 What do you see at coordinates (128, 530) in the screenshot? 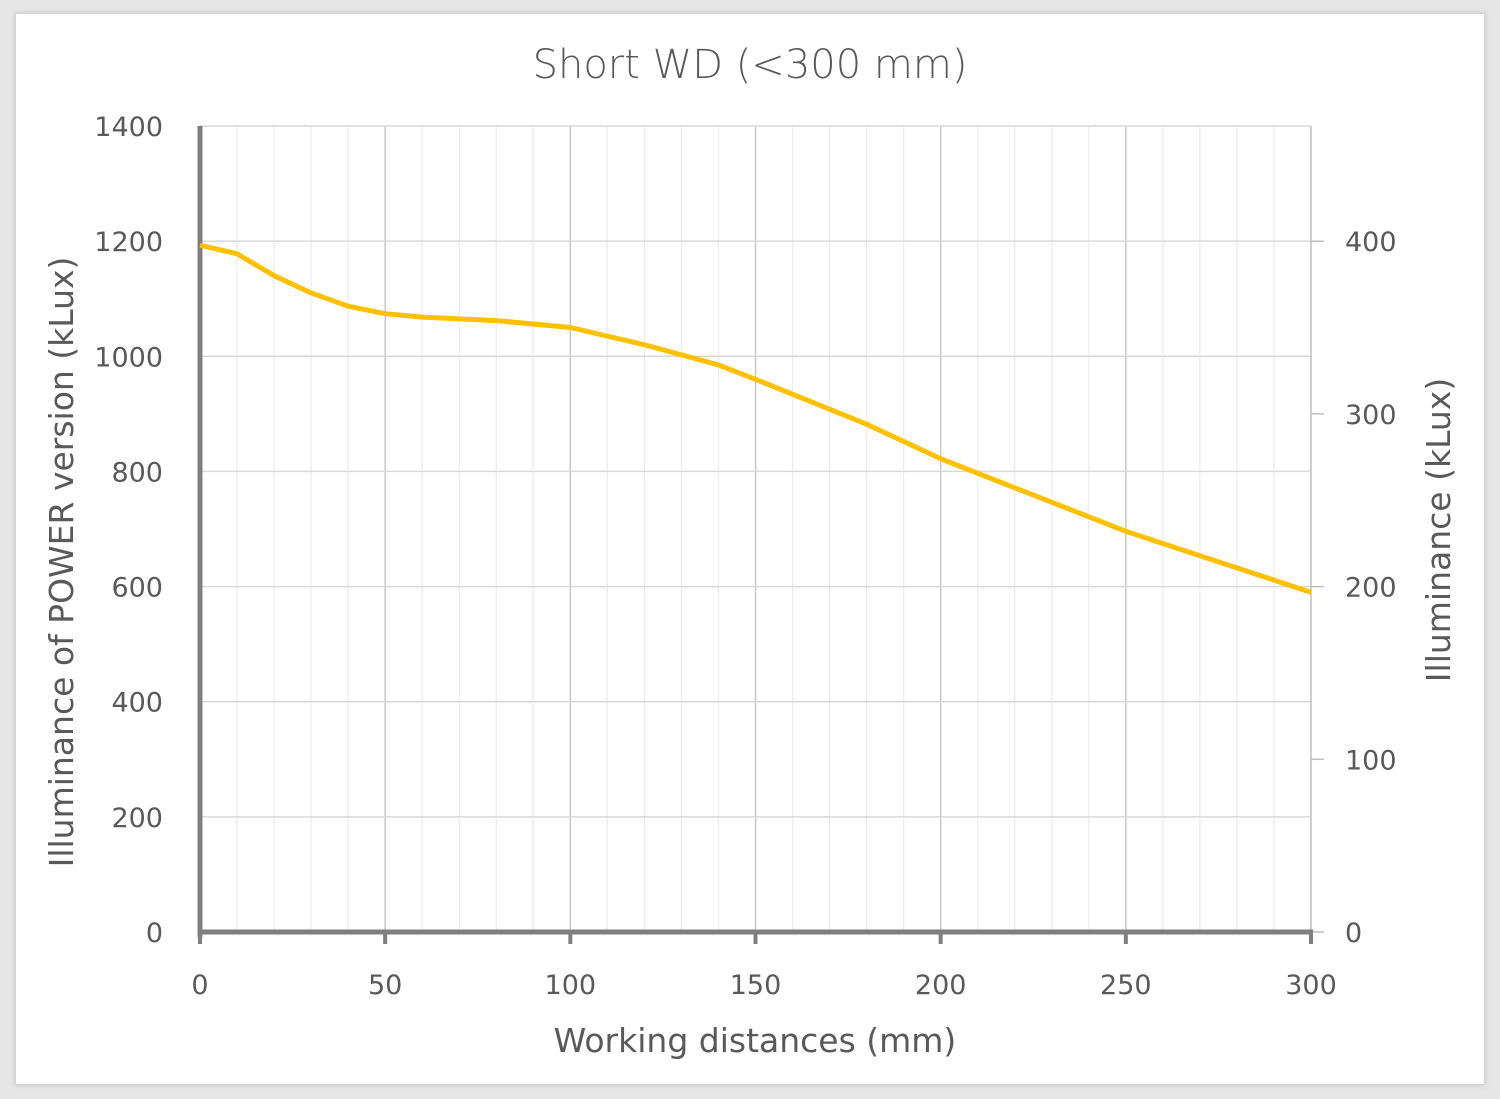
I see `left-axis-ticks: 0 200 400 600 800 1000 1200 1400` at bounding box center [128, 530].